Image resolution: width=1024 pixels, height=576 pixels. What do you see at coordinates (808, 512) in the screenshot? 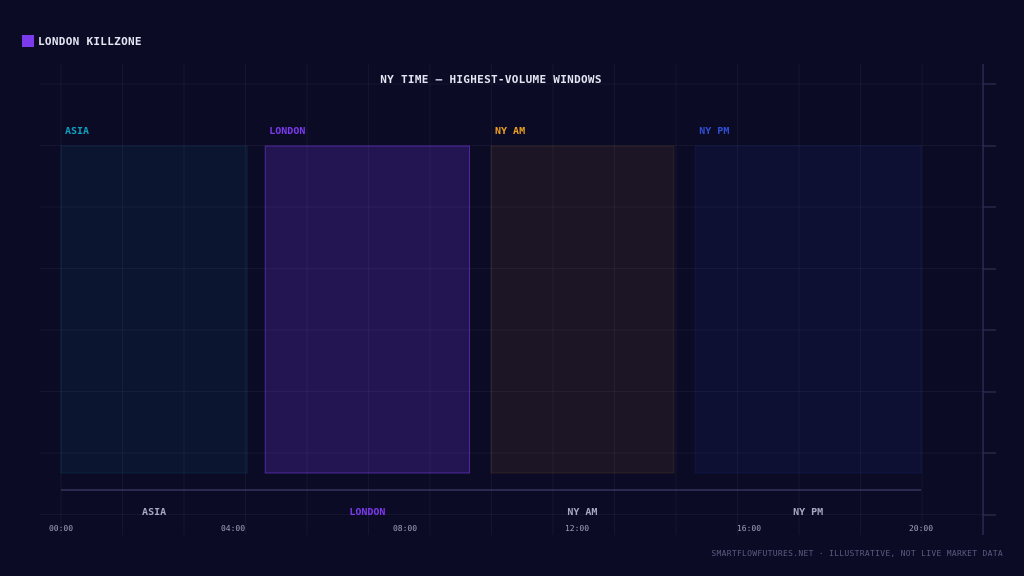
I see `session-label-bottom-ny-pm: NY PM` at bounding box center [808, 512].